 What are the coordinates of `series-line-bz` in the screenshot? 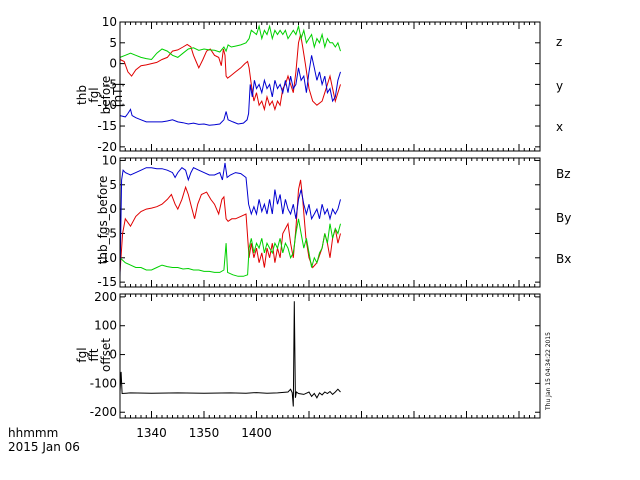 It's located at (230, 226).